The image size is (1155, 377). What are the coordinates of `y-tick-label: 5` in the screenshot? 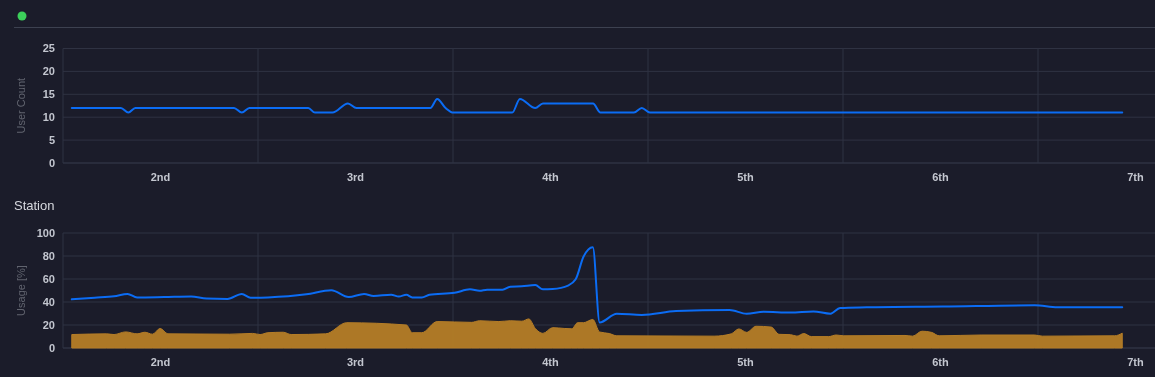 It's located at (51, 139).